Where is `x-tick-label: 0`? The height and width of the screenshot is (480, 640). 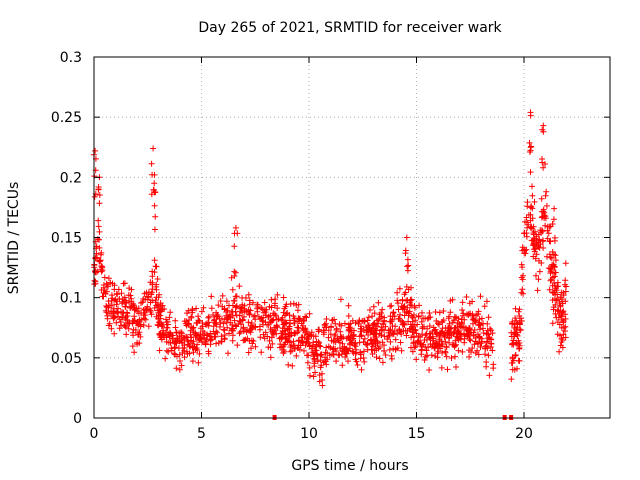 x-tick-label: 0 is located at coordinates (94, 434).